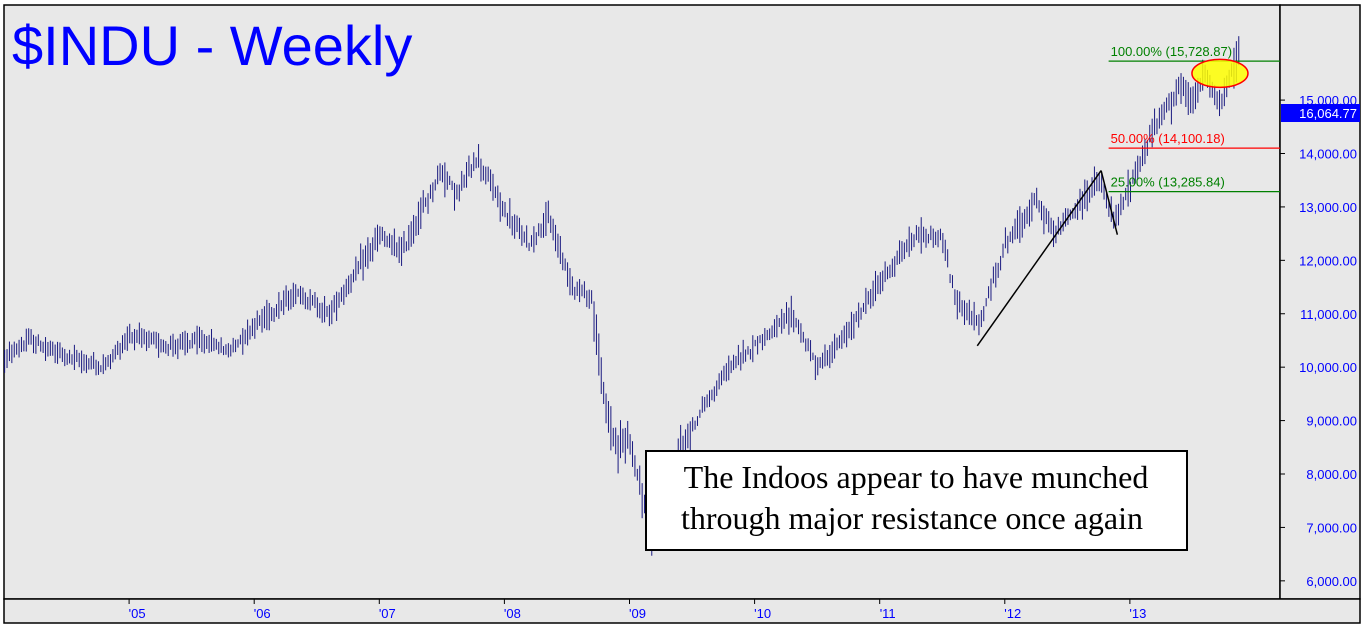 Image resolution: width=1364 pixels, height=627 pixels. What do you see at coordinates (1328, 154) in the screenshot?
I see `y-tick-label: 14,000.00` at bounding box center [1328, 154].